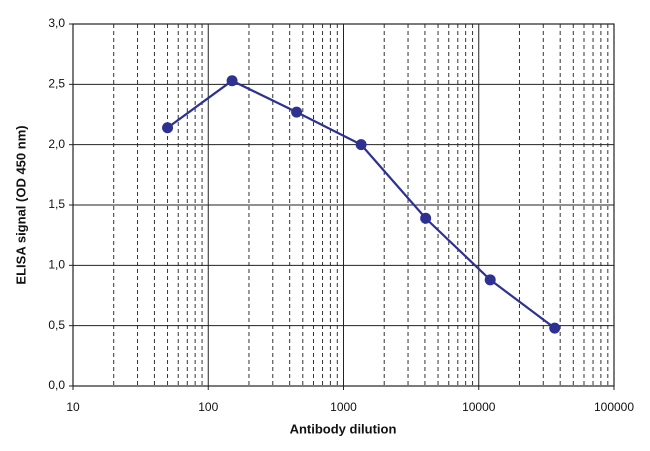  What do you see at coordinates (20, 204) in the screenshot?
I see `y-axis-title: ELISA signal (OD 450 nm)` at bounding box center [20, 204].